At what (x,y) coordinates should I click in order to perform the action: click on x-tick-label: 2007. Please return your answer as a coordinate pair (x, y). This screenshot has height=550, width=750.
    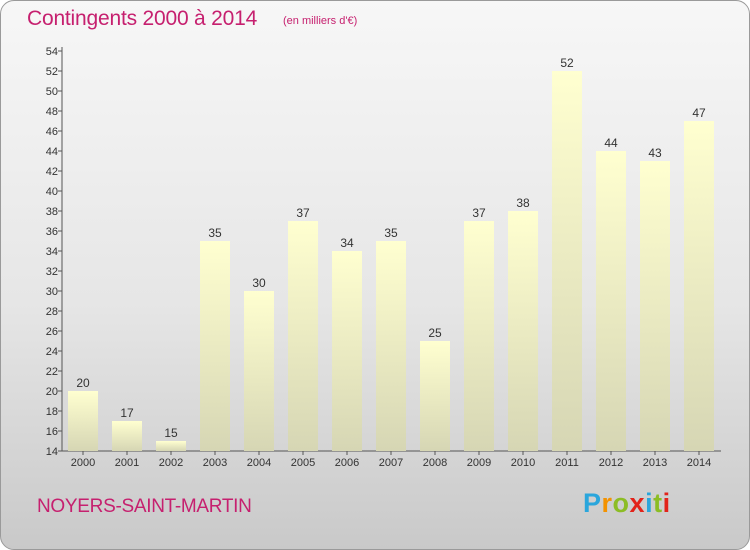
    Looking at the image, I should click on (391, 463).